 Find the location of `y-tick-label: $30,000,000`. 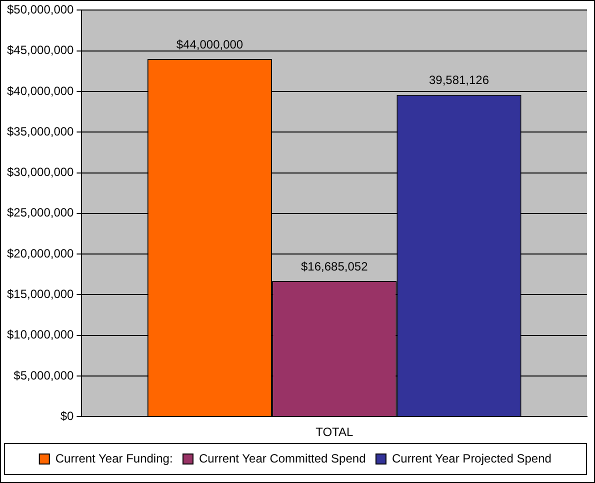

y-tick-label: $30,000,000 is located at coordinates (40, 172).